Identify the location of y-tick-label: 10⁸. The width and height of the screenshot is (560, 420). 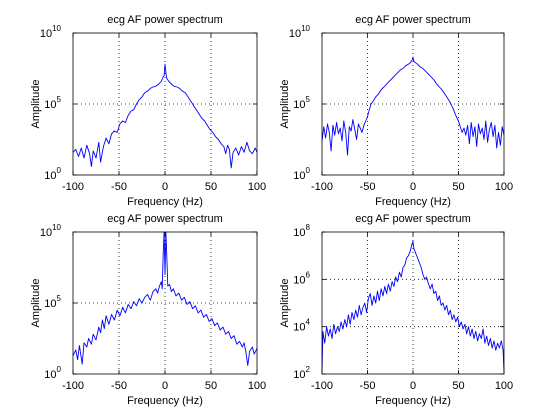
(301, 231).